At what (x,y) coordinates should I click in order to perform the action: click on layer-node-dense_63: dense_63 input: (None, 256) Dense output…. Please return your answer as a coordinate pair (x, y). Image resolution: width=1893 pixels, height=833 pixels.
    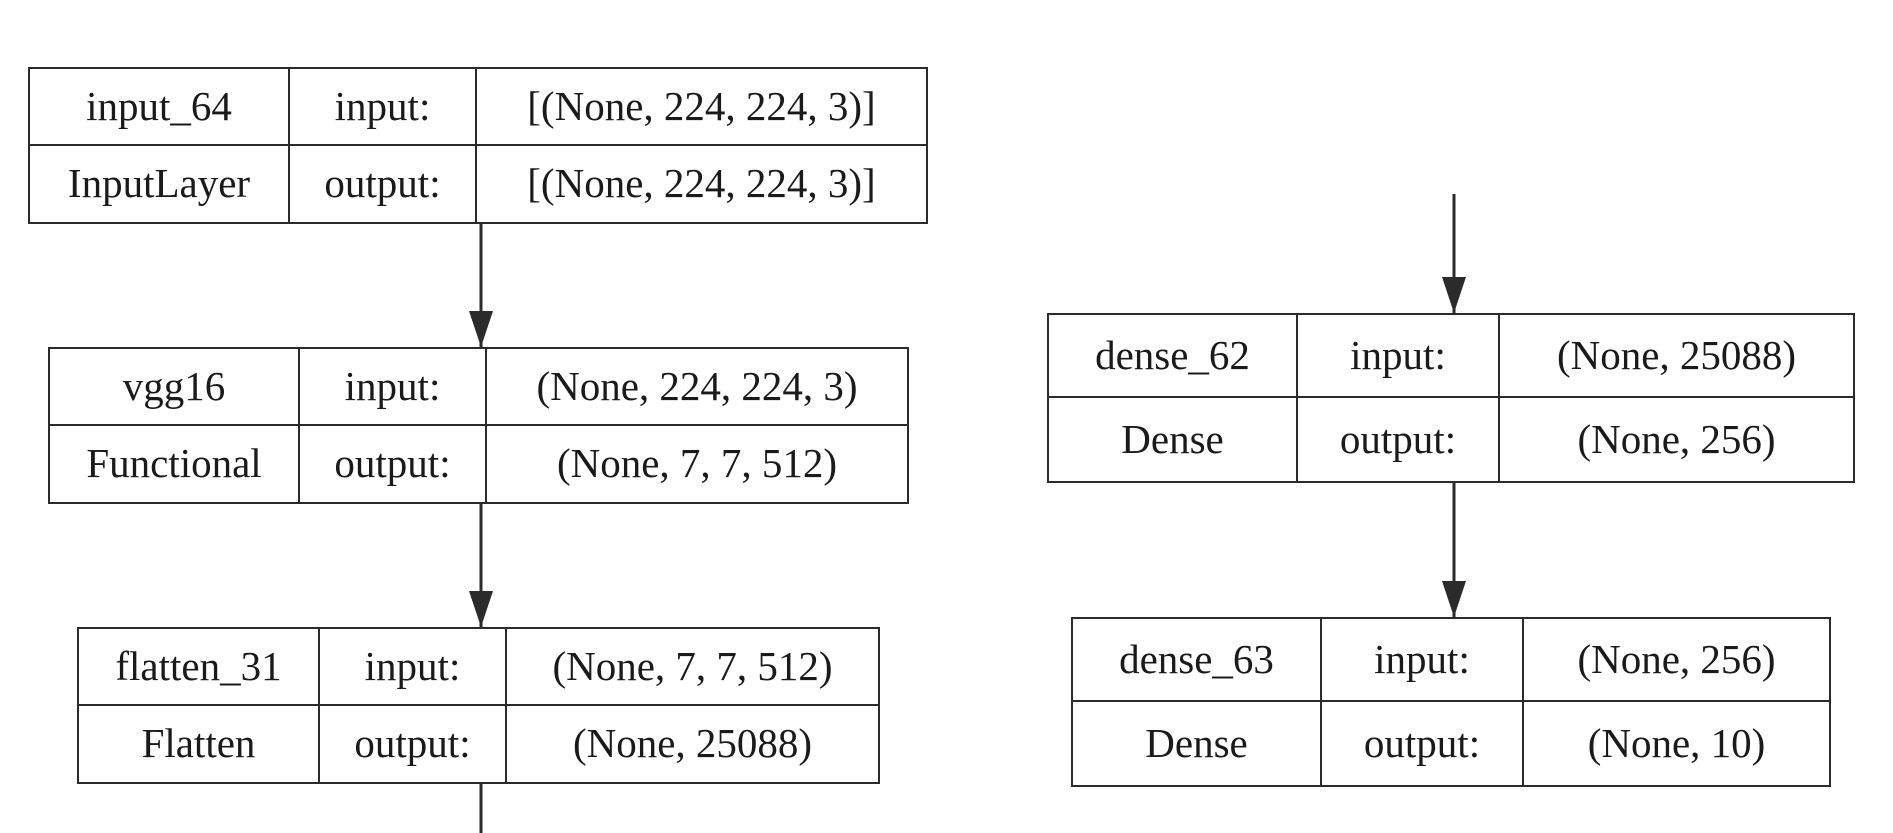
    Looking at the image, I should click on (1451, 702).